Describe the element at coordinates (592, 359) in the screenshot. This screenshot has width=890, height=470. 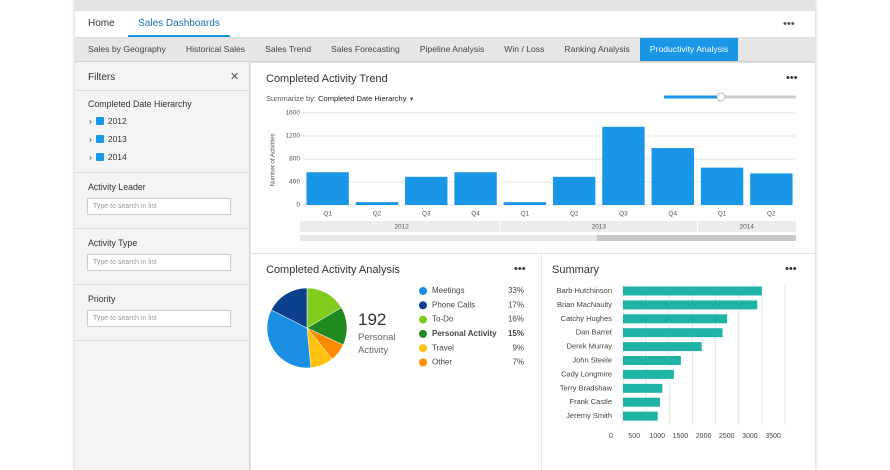
I see `y-tick-label: John Steele` at that location.